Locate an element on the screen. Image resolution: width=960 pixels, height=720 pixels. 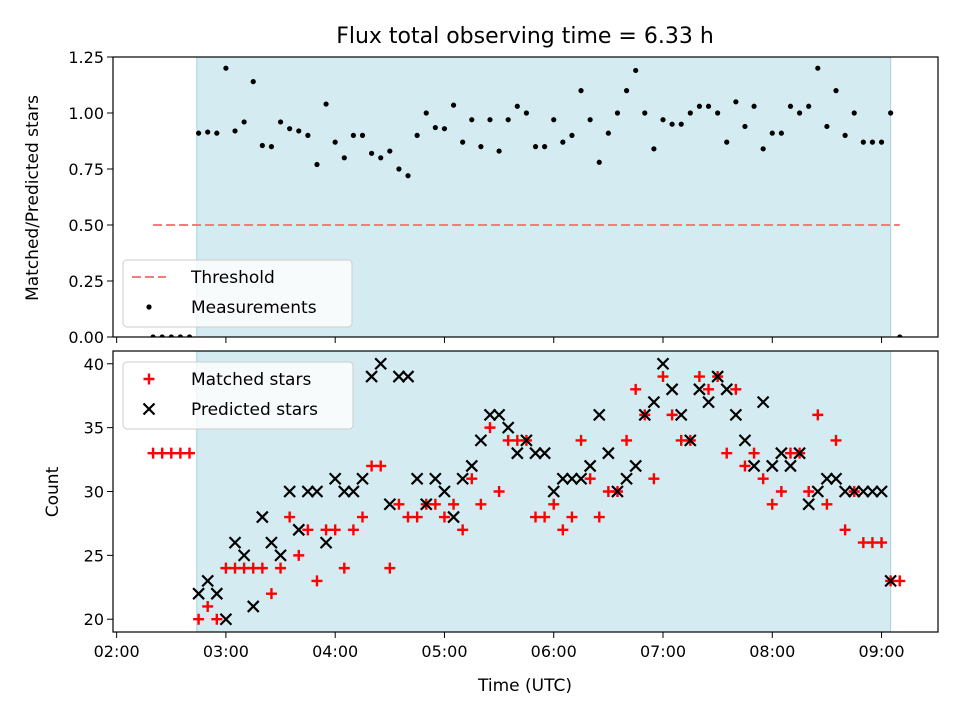
legend: Threshold Measurements is located at coordinates (237, 293).